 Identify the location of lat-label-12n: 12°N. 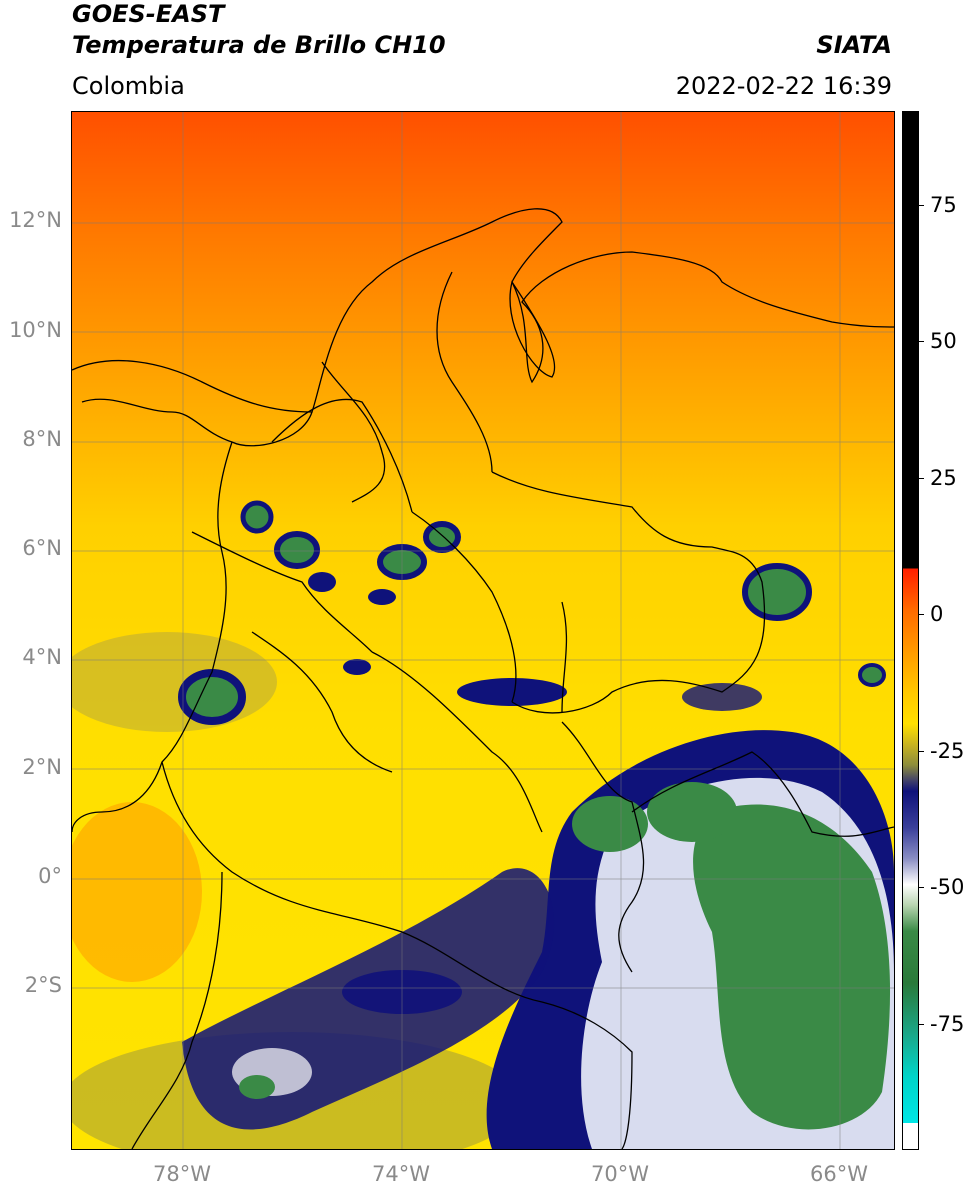
(35, 220).